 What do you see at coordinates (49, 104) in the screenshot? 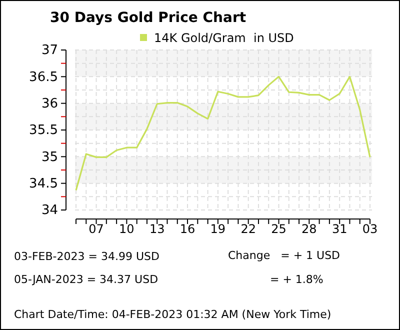
I see `y-tick-label: 36` at bounding box center [49, 104].